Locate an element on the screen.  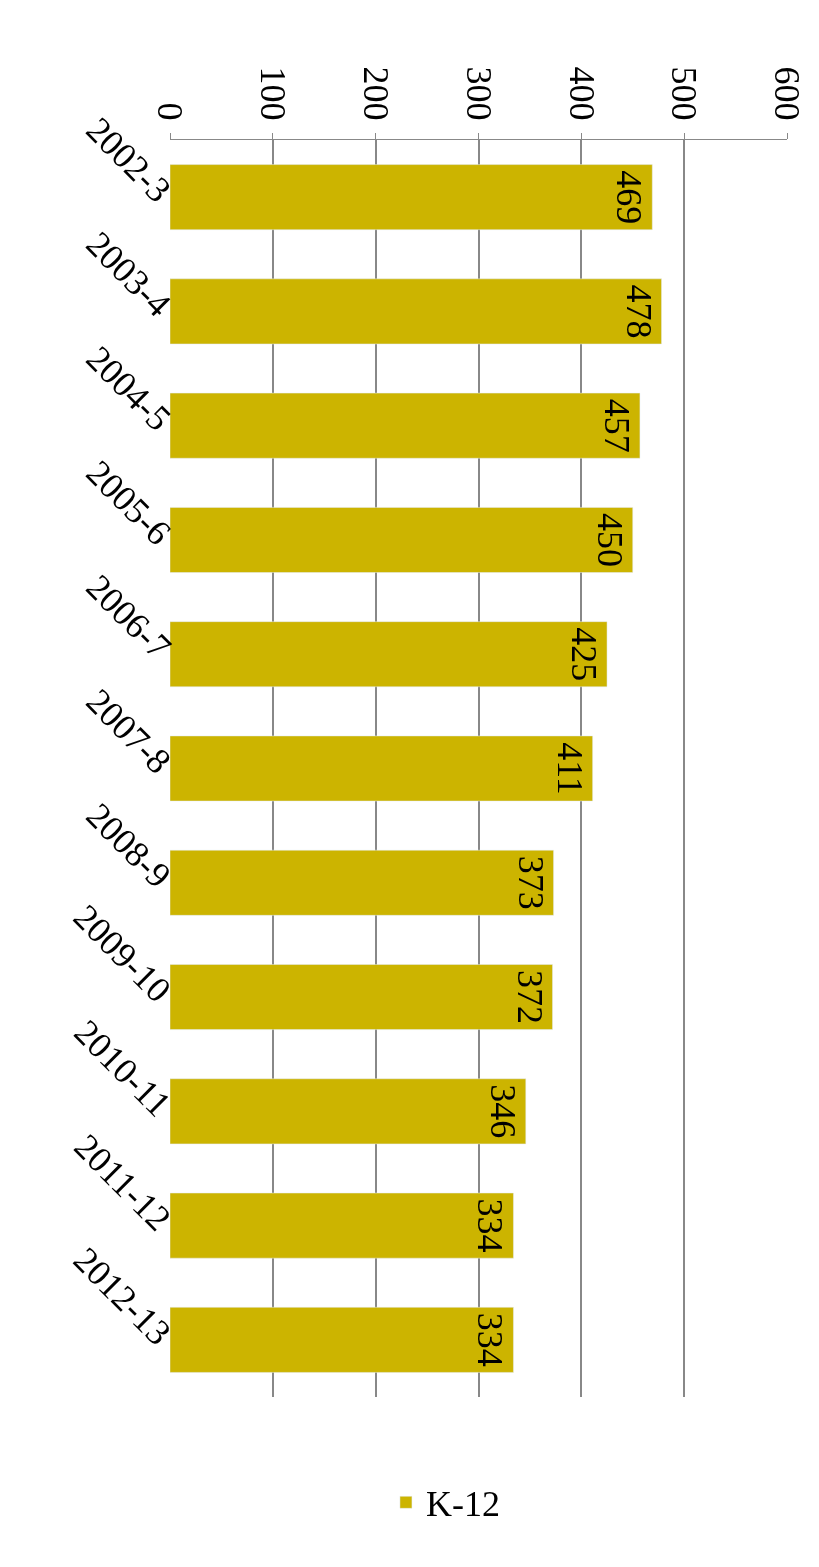
data-label: 411 is located at coordinates (569, 768).